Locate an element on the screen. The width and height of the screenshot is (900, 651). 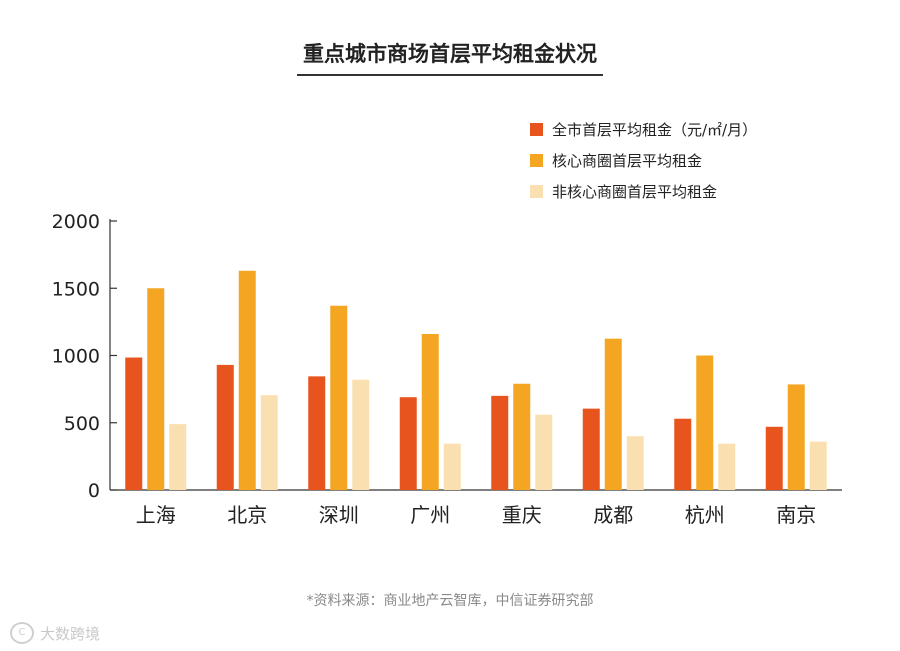
legend-label-core: 核心商圈首层平均租金 is located at coordinates (627, 161).